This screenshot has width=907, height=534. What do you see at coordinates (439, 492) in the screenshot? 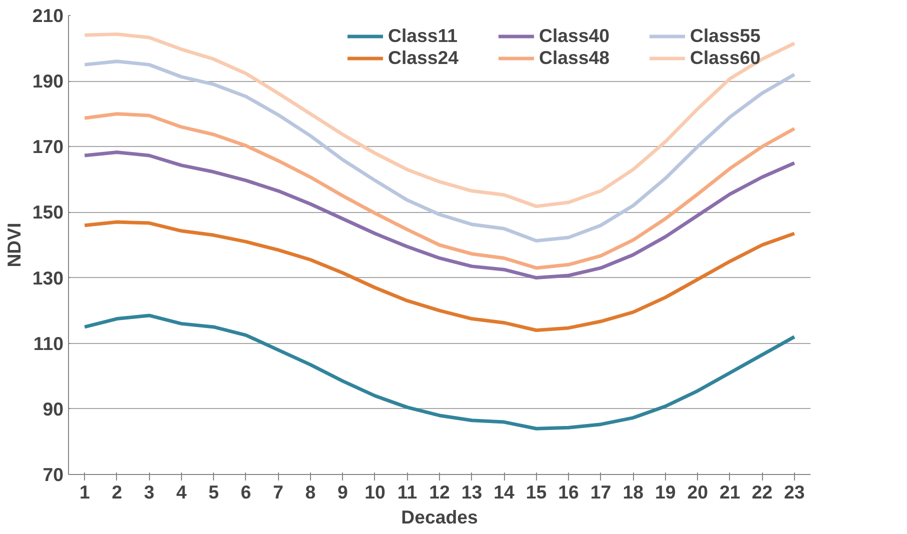
I see `x-tick-label: 12` at bounding box center [439, 492].